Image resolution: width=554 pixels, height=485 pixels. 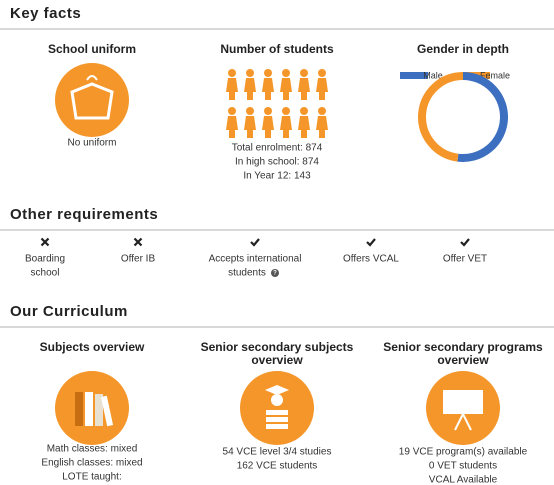 I want to click on requirement-label: Offer IB, so click(x=138, y=259).